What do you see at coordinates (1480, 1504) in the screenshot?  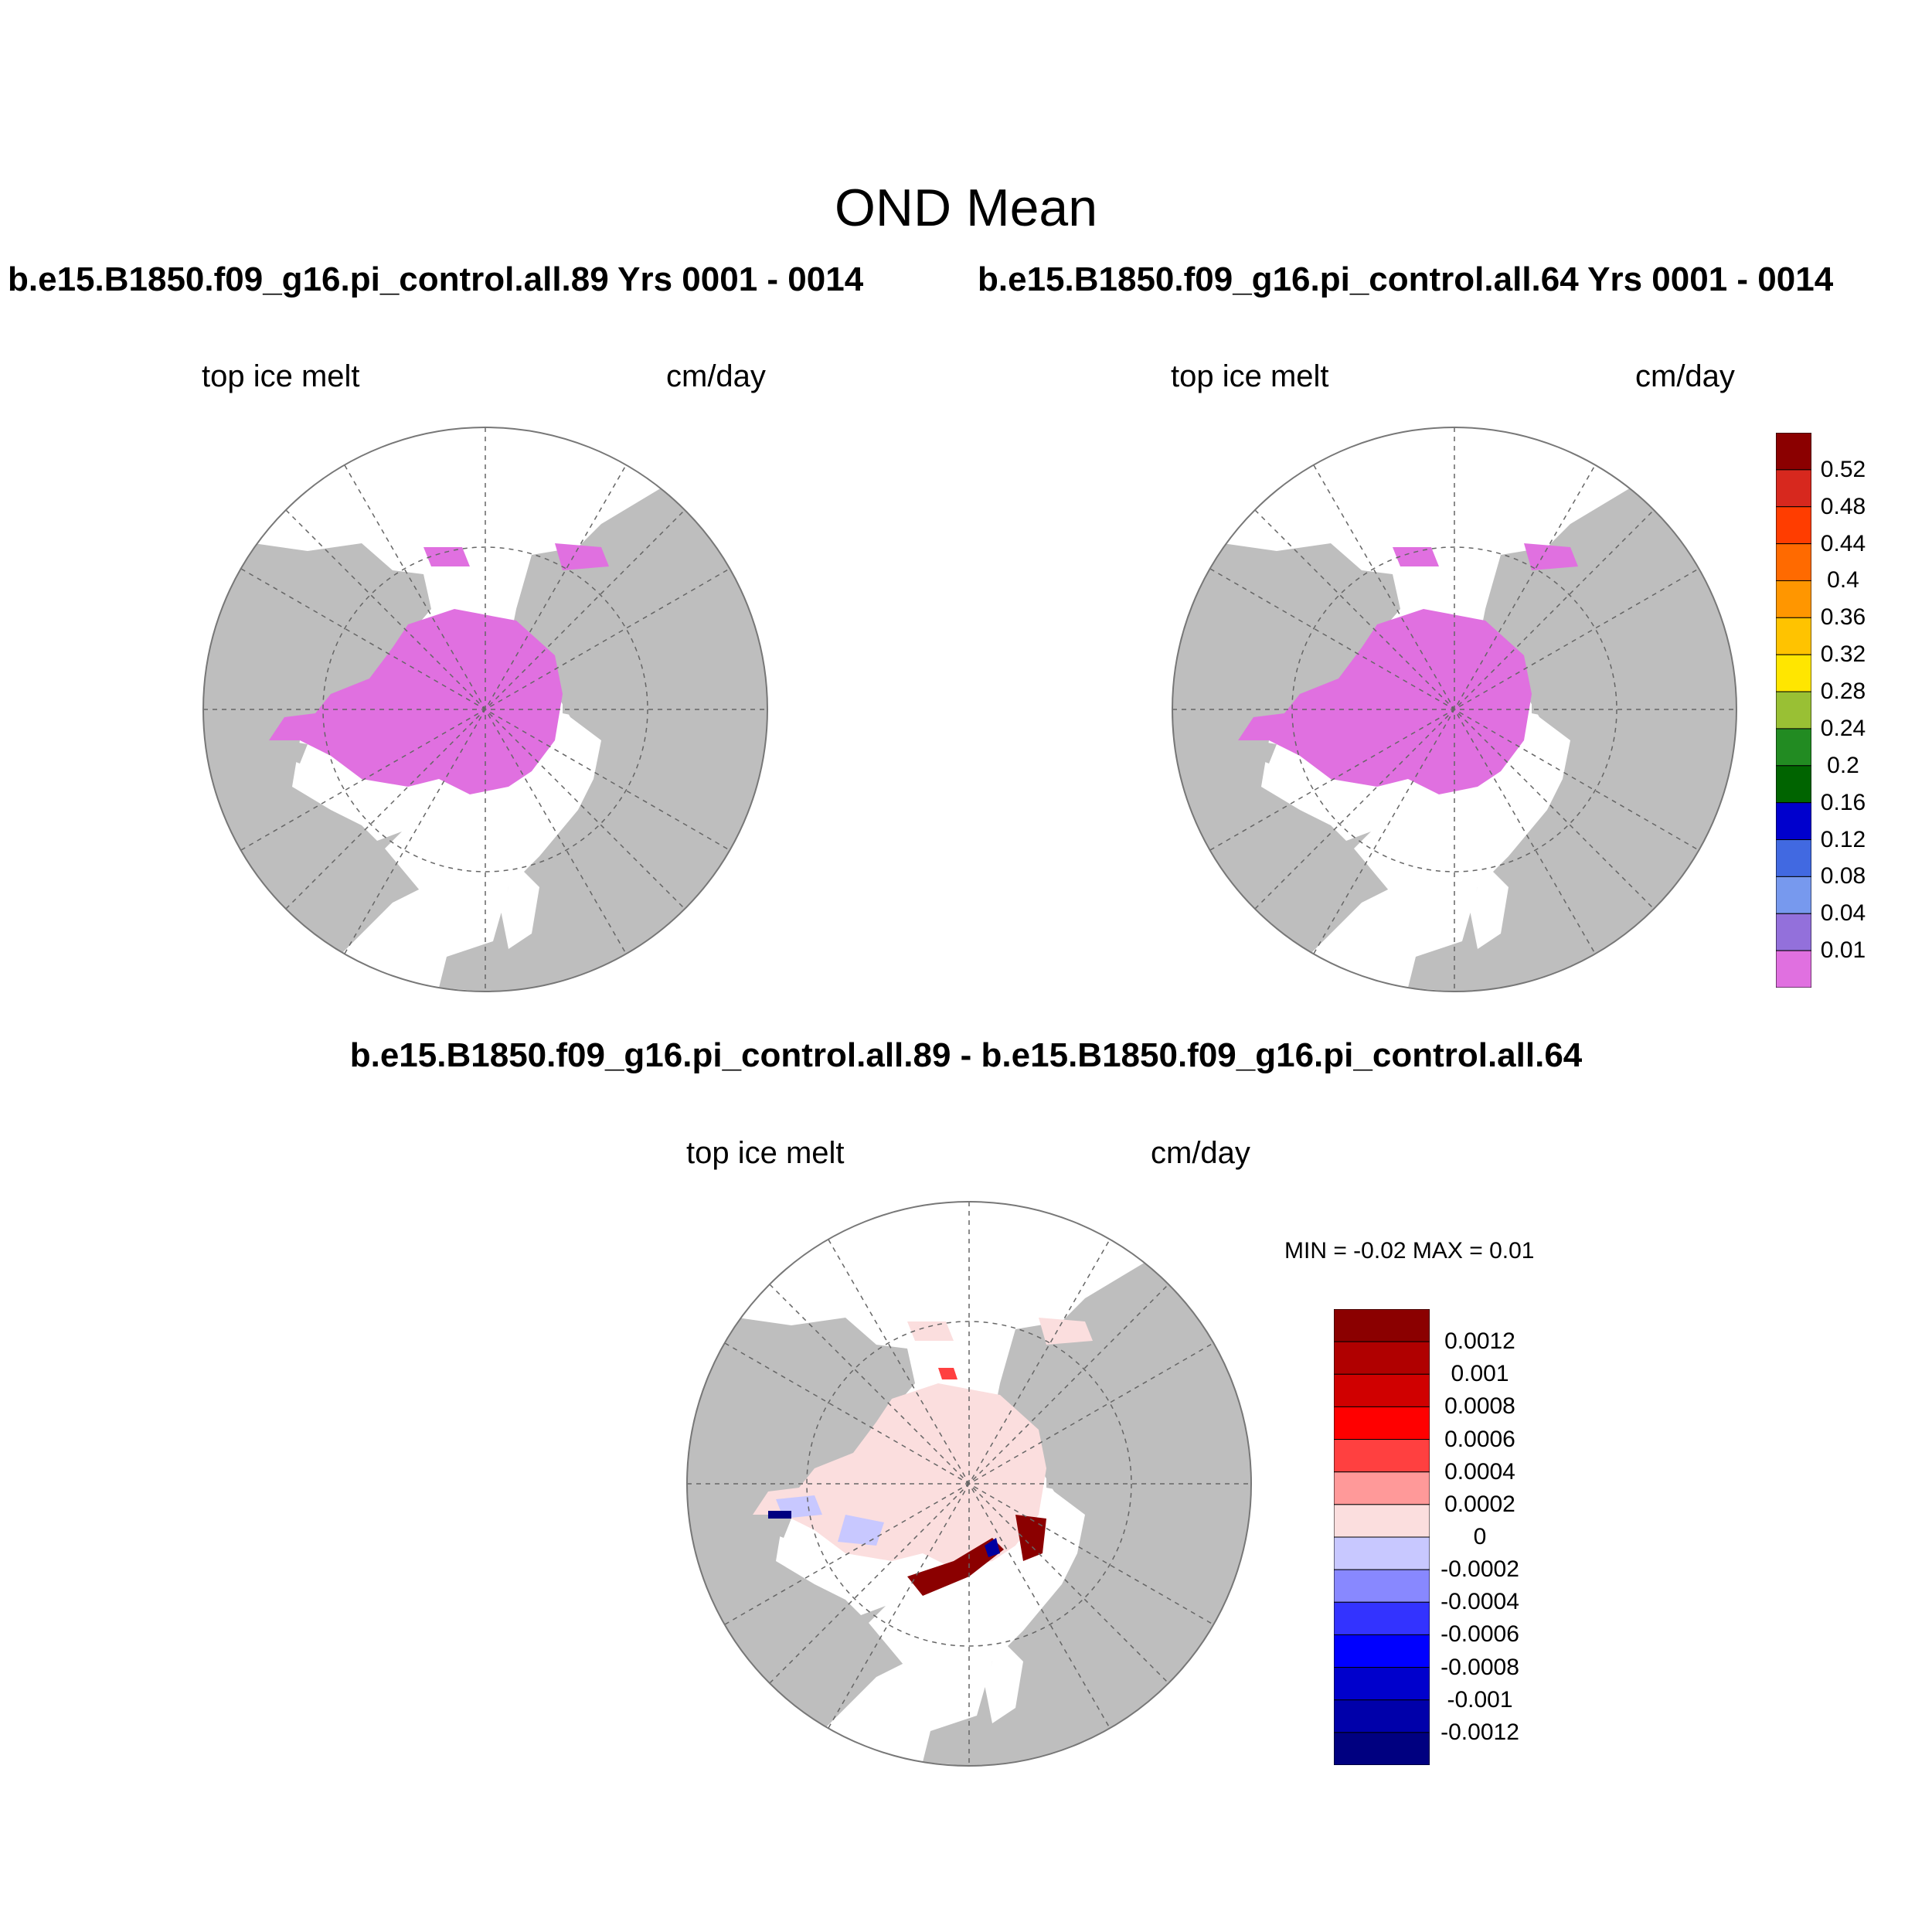 I see `colorbar-tick-label: 0.0002` at bounding box center [1480, 1504].